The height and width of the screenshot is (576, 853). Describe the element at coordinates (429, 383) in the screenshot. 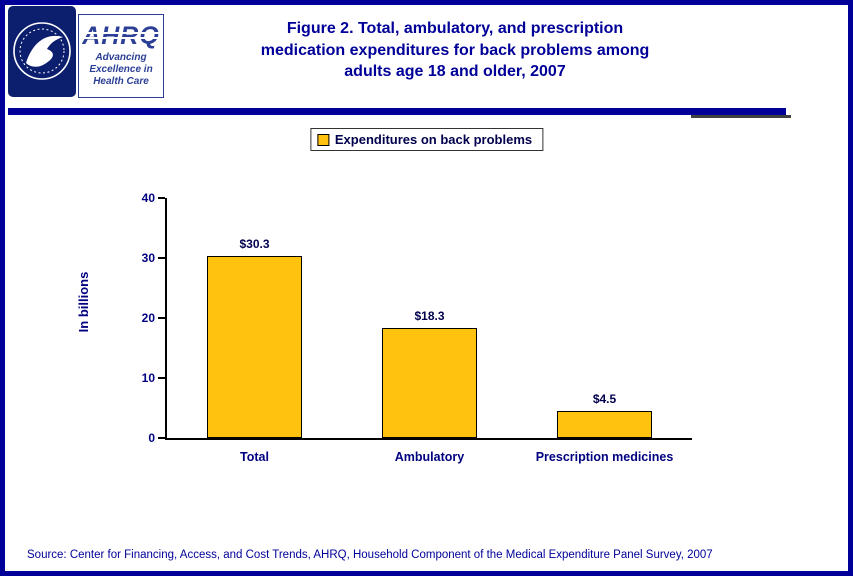

I see `bar-ambulatory` at that location.